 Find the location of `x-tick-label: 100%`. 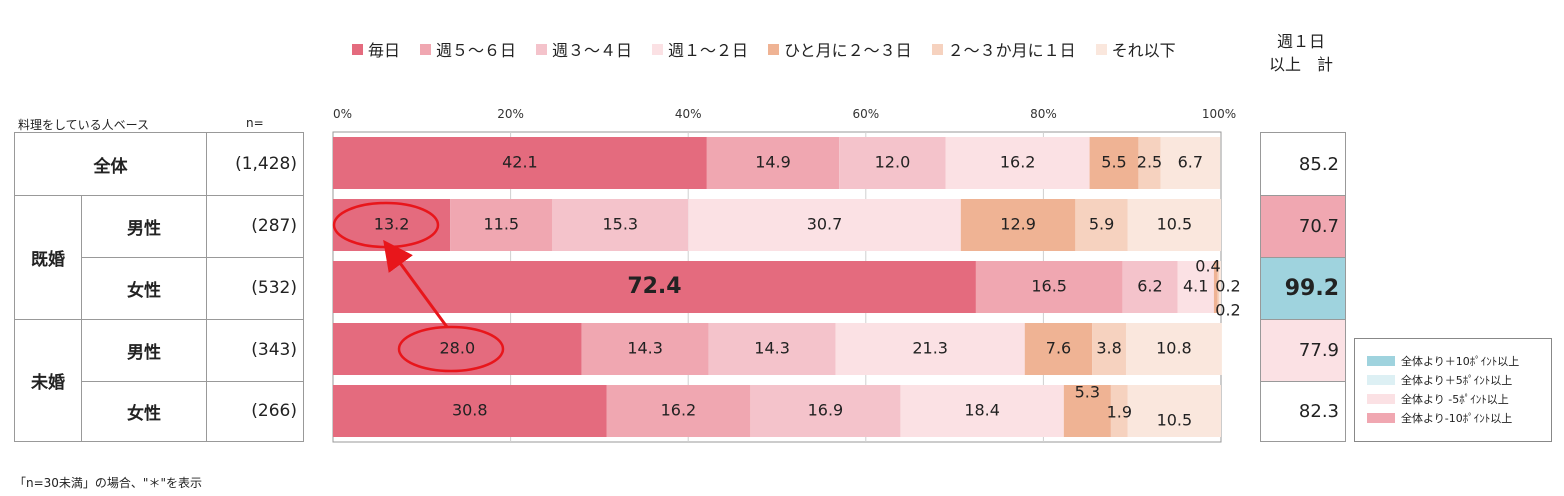

x-tick-label: 100% is located at coordinates (1219, 114).